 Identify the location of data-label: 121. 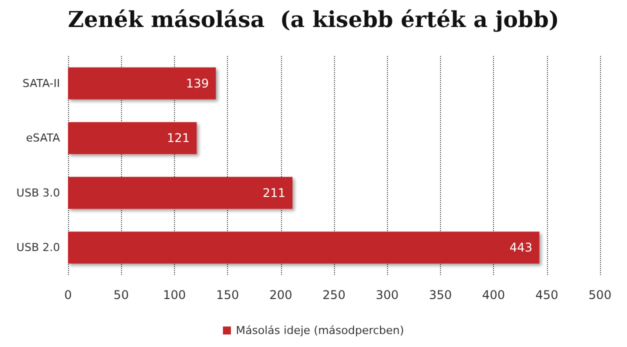
(178, 138).